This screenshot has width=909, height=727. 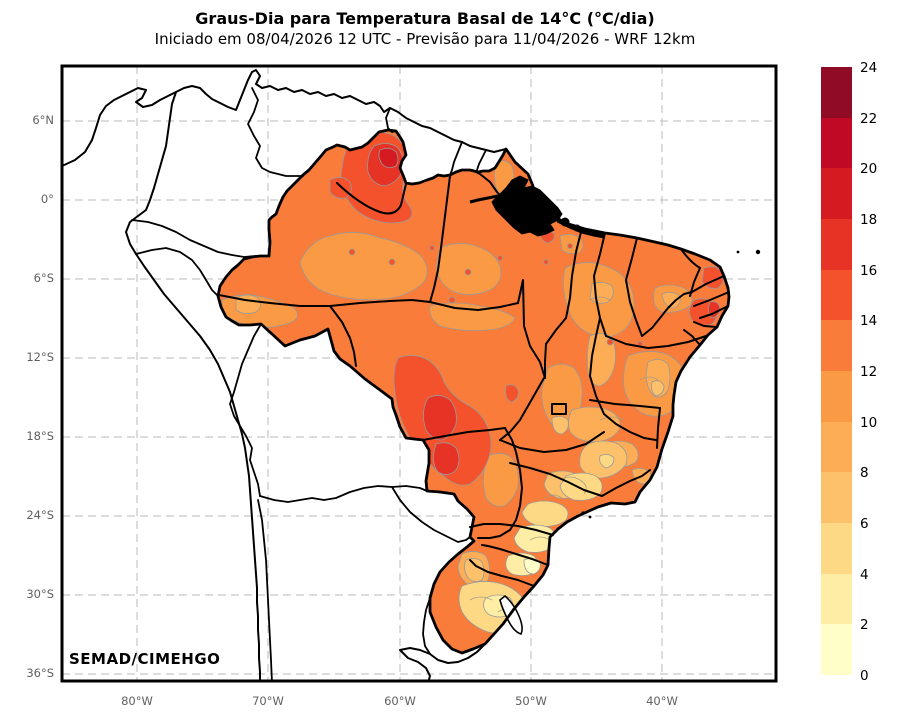 What do you see at coordinates (40, 436) in the screenshot?
I see `lat-tick-label: 18°S` at bounding box center [40, 436].